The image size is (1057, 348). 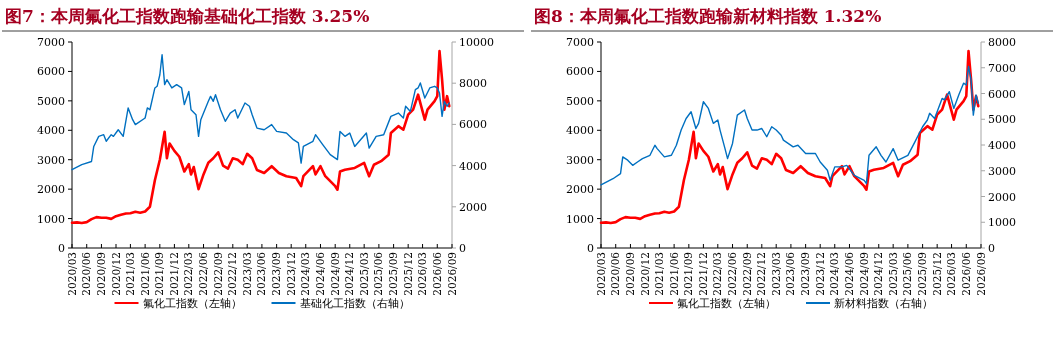 What do you see at coordinates (1002, 68) in the screenshot?
I see `y2-tick-label: 7000` at bounding box center [1002, 68].